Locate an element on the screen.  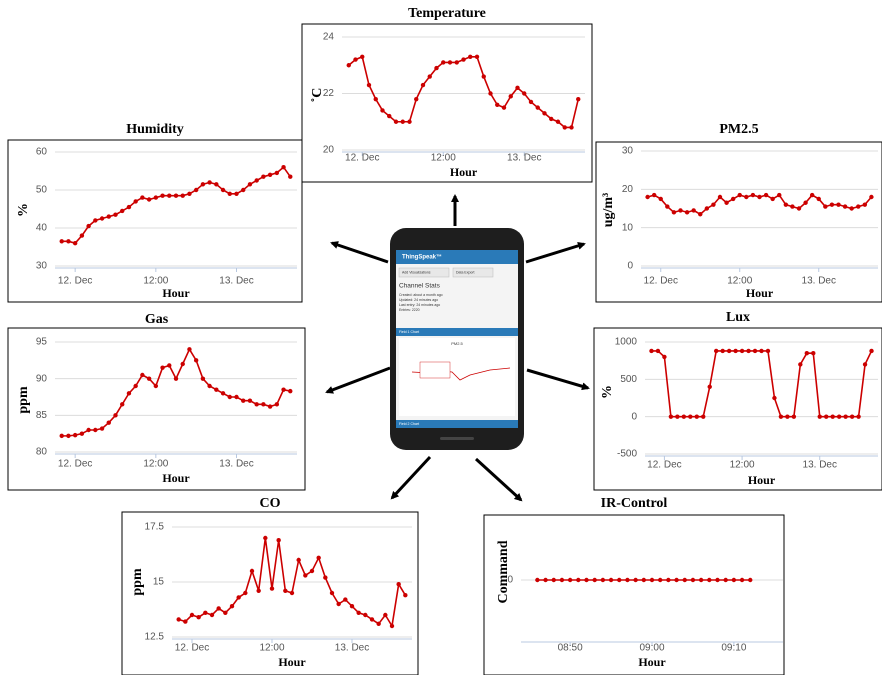
y-tick-label: 30 is located at coordinates (628, 151).